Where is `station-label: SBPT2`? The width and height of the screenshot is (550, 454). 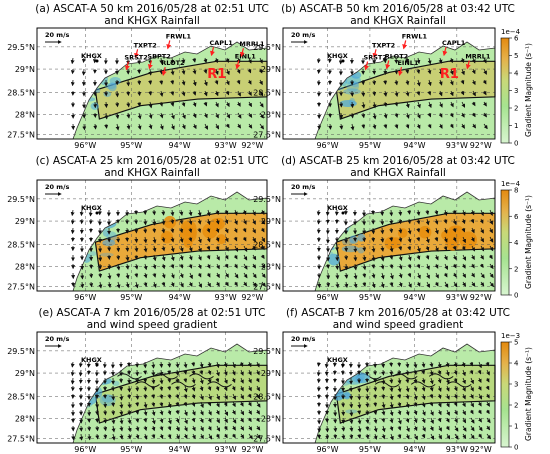 station-label: SBPT2 is located at coordinates (158, 56).